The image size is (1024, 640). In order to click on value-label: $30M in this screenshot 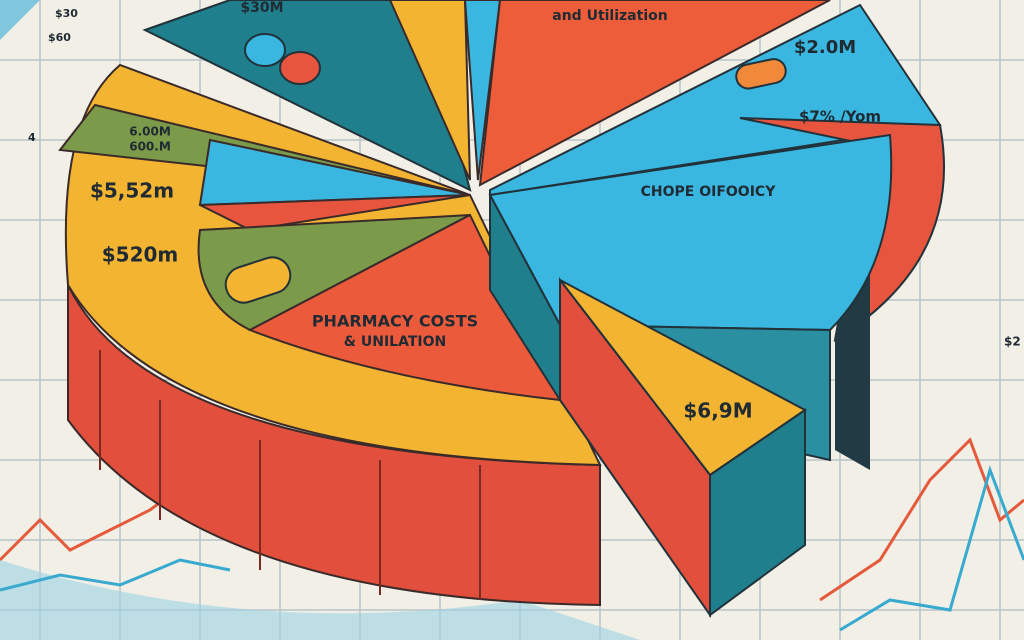, I will do `click(261, 8)`.